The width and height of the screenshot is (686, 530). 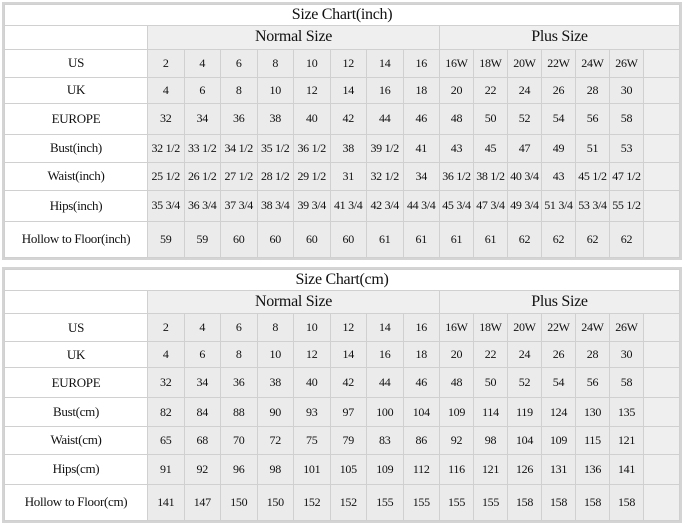 I want to click on table-cell: 44, so click(x=385, y=383).